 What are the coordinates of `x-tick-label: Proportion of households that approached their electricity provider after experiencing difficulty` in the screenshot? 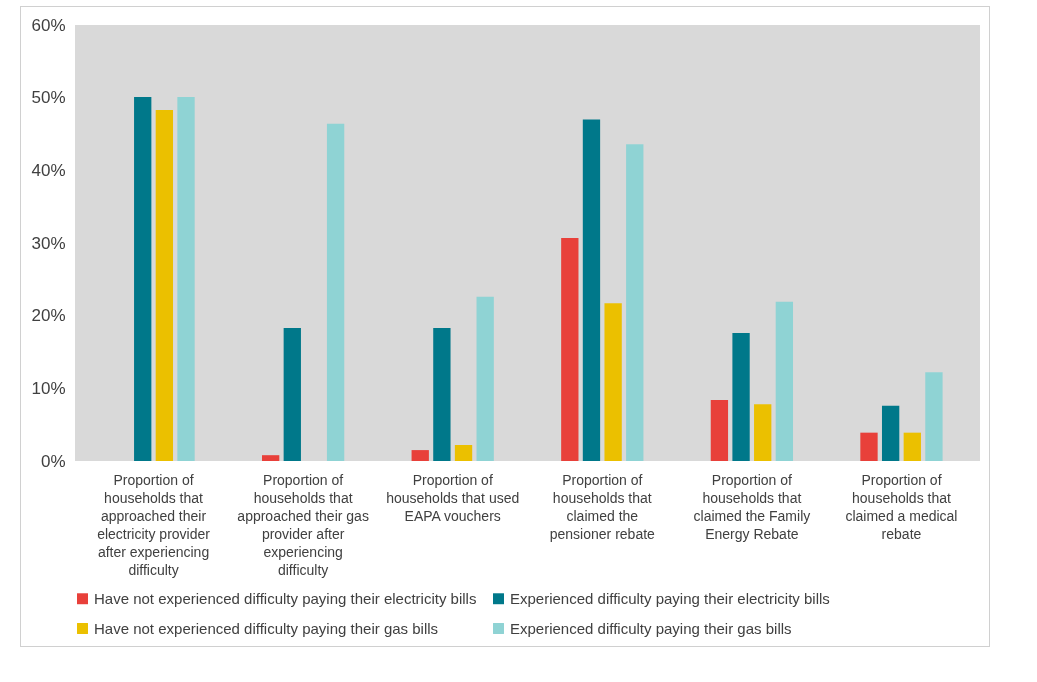 It's located at (154, 524).